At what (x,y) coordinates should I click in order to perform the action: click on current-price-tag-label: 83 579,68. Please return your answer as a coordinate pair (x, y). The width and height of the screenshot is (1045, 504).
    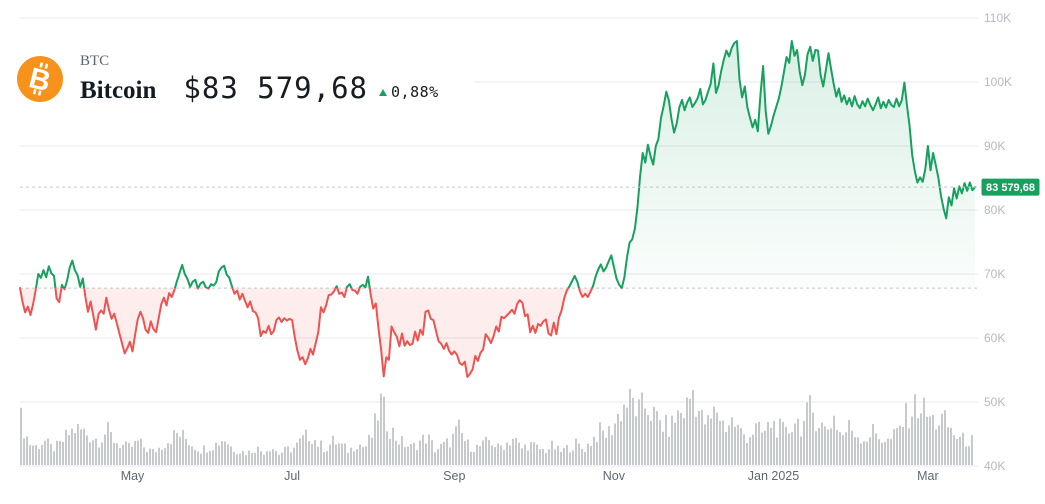
    Looking at the image, I should click on (1010, 188).